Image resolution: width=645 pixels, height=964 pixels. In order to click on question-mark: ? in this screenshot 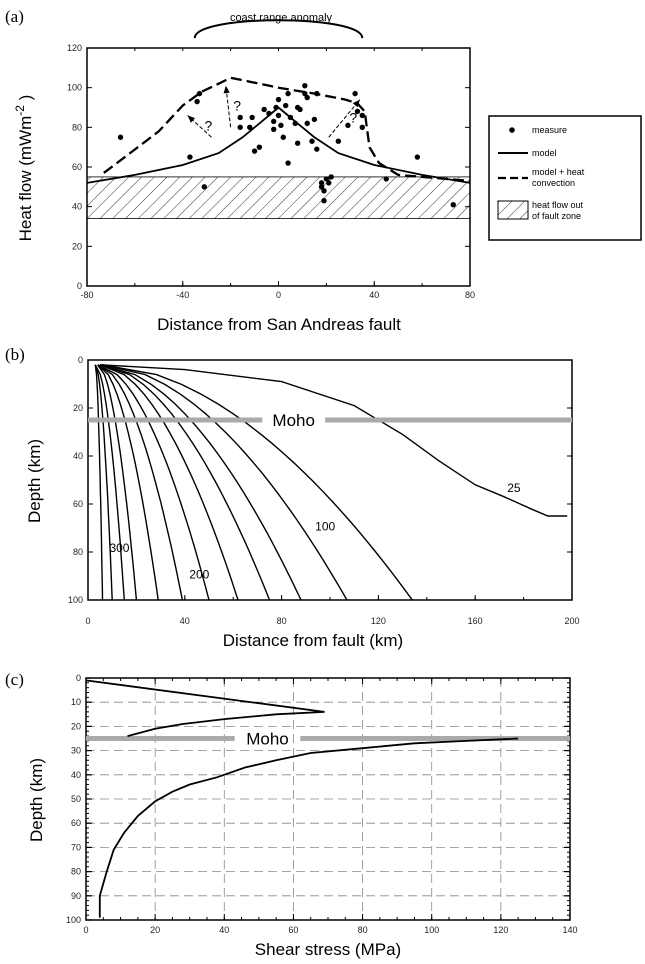, I will do `click(353, 117)`.